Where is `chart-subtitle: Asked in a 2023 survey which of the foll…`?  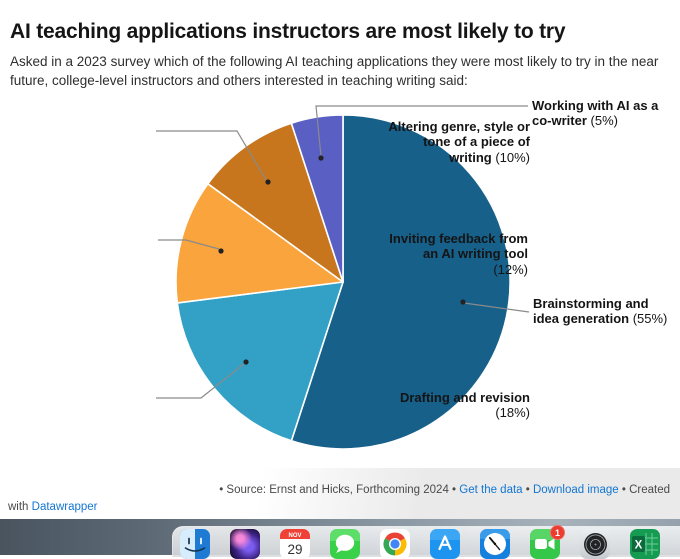
chart-subtitle: Asked in a 2023 survey which of the foll… is located at coordinates (334, 70).